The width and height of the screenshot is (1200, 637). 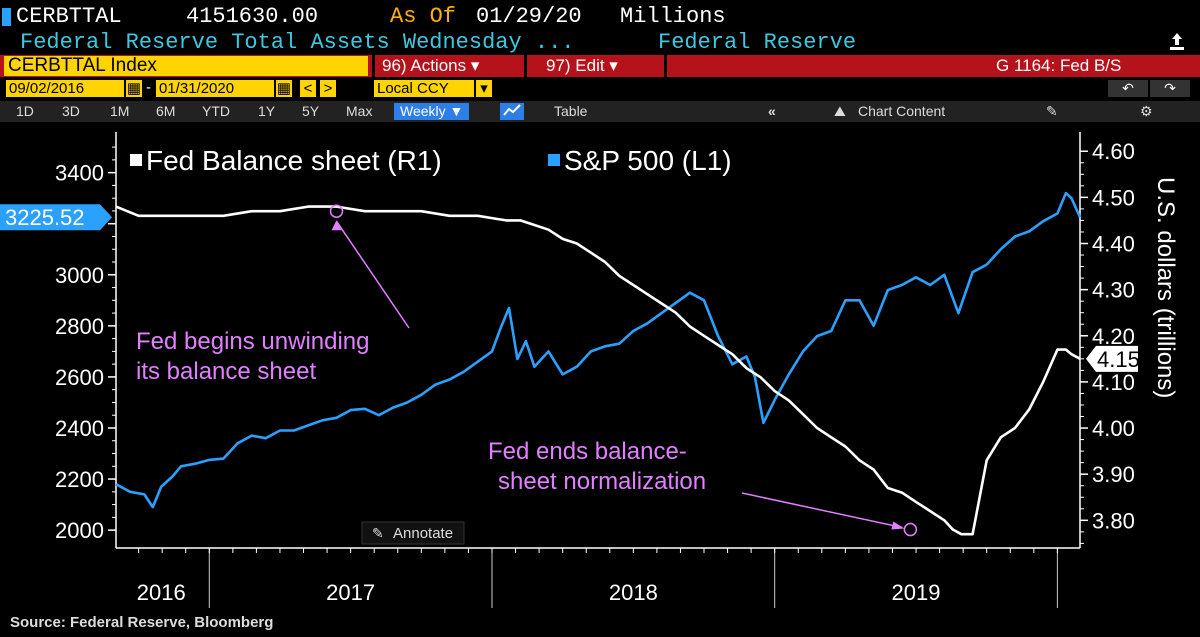 What do you see at coordinates (142, 622) in the screenshot?
I see `source-note: Source: Federal Reserve, Bloomberg` at bounding box center [142, 622].